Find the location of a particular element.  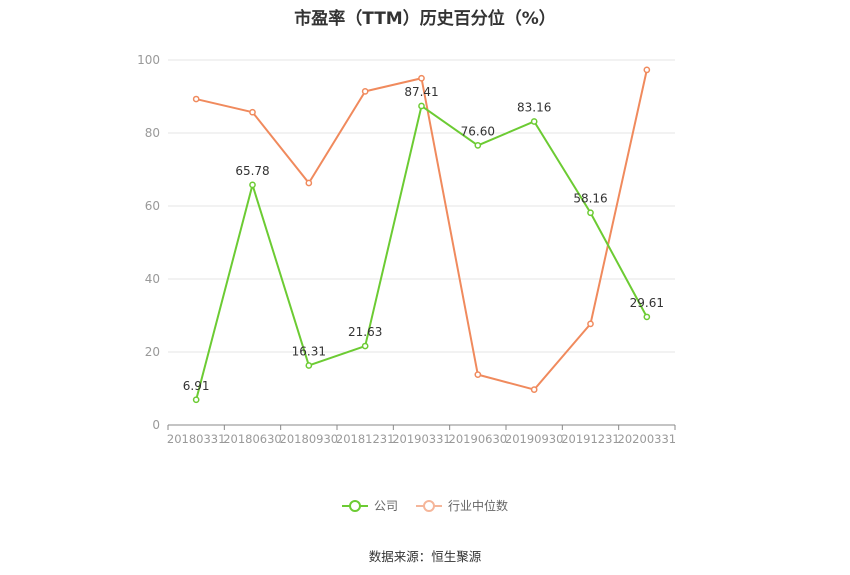

y-tick-label: 80 is located at coordinates (152, 133).